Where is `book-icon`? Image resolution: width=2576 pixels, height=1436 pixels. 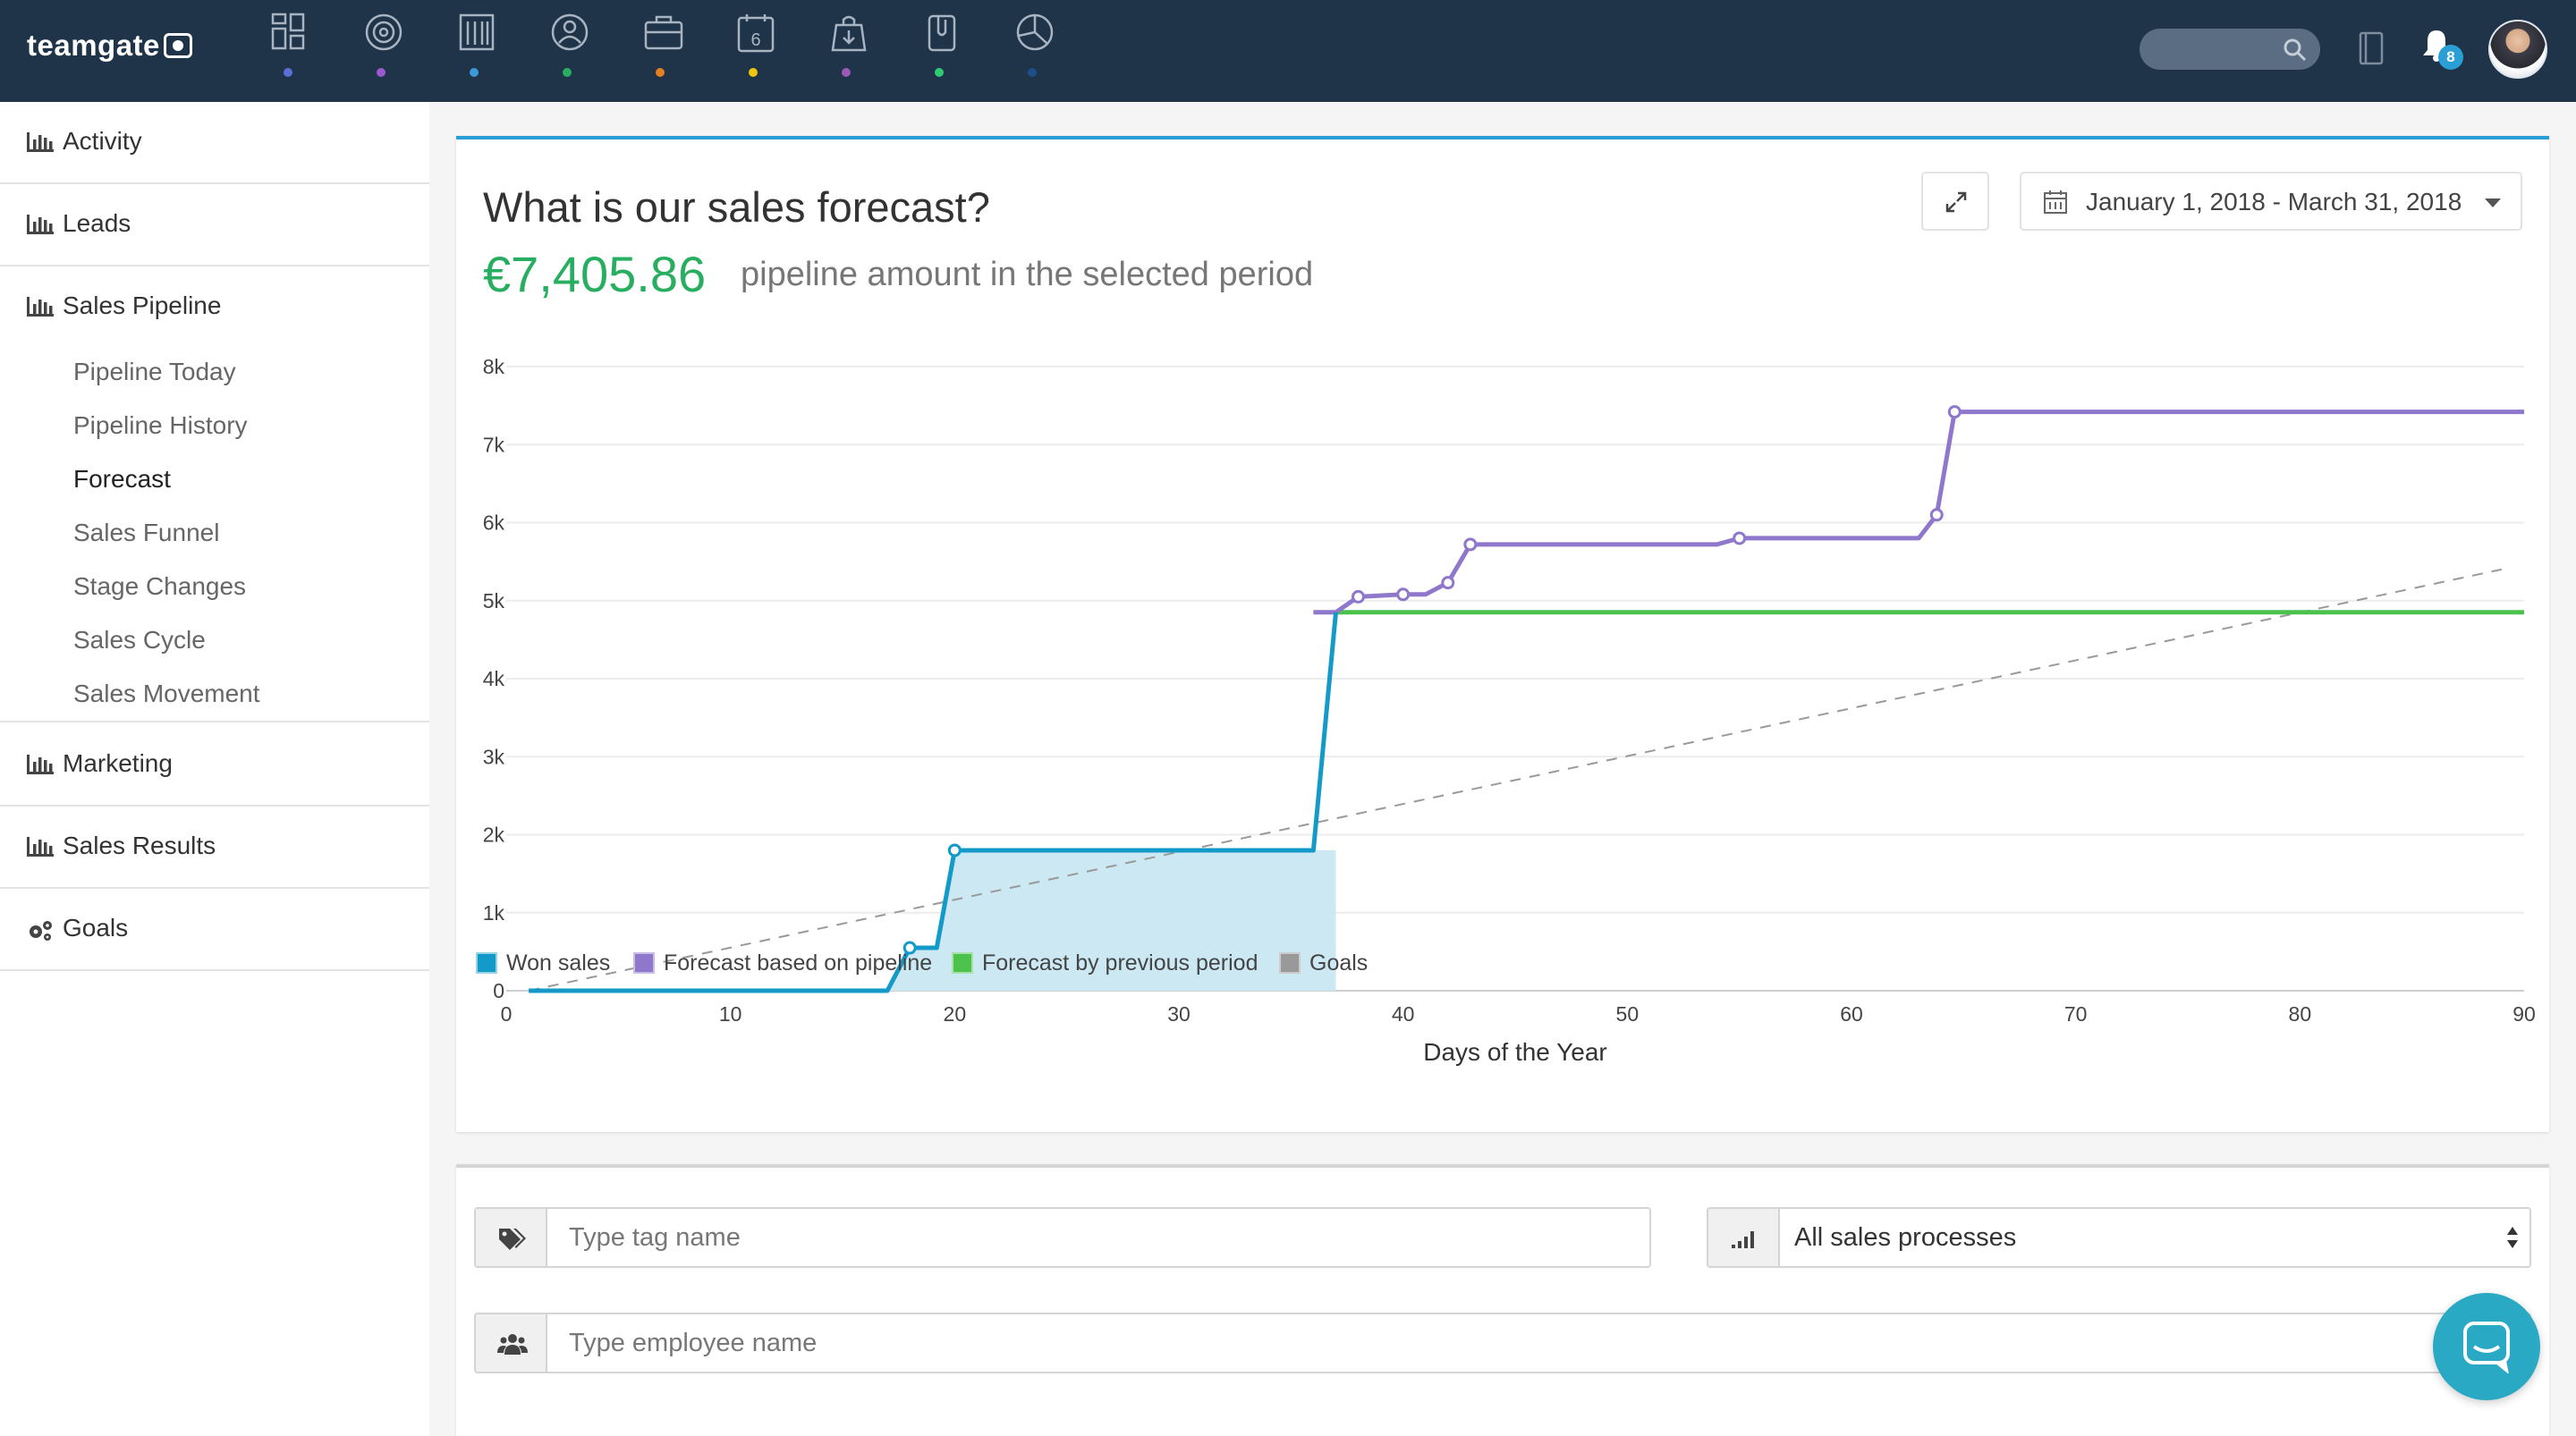
book-icon is located at coordinates (2371, 48).